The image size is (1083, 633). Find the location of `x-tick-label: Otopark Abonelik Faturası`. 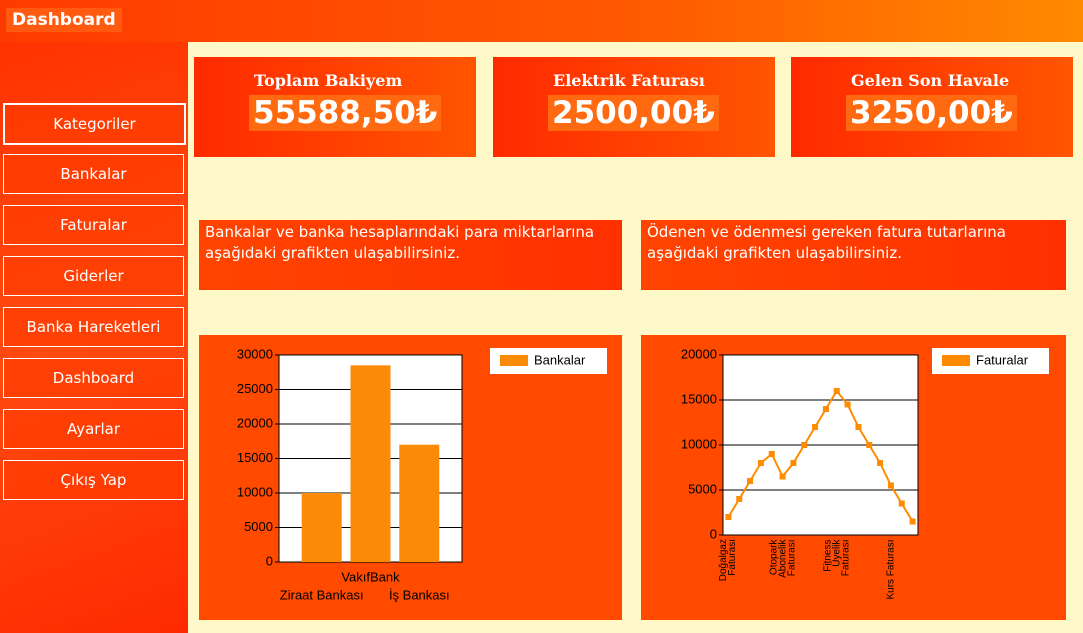

x-tick-label: Otopark Abonelik Faturası is located at coordinates (783, 558).